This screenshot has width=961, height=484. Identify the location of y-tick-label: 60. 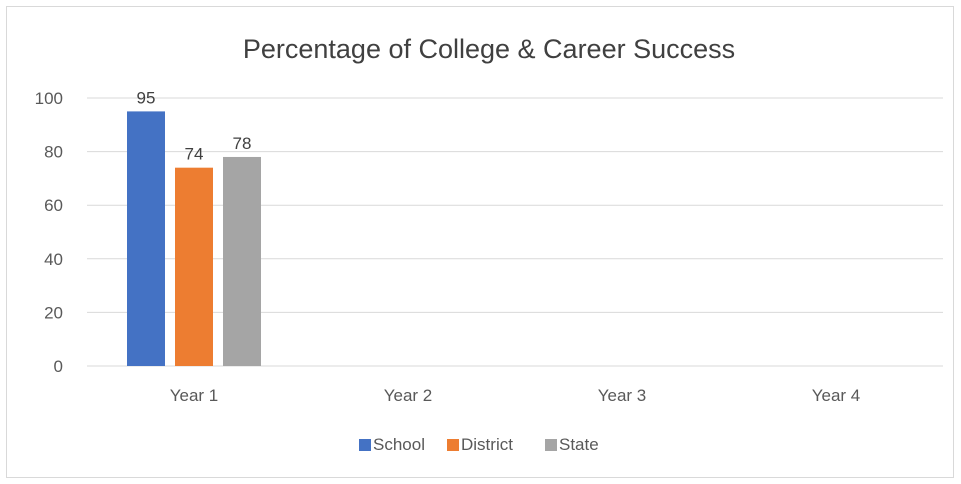
(53, 205).